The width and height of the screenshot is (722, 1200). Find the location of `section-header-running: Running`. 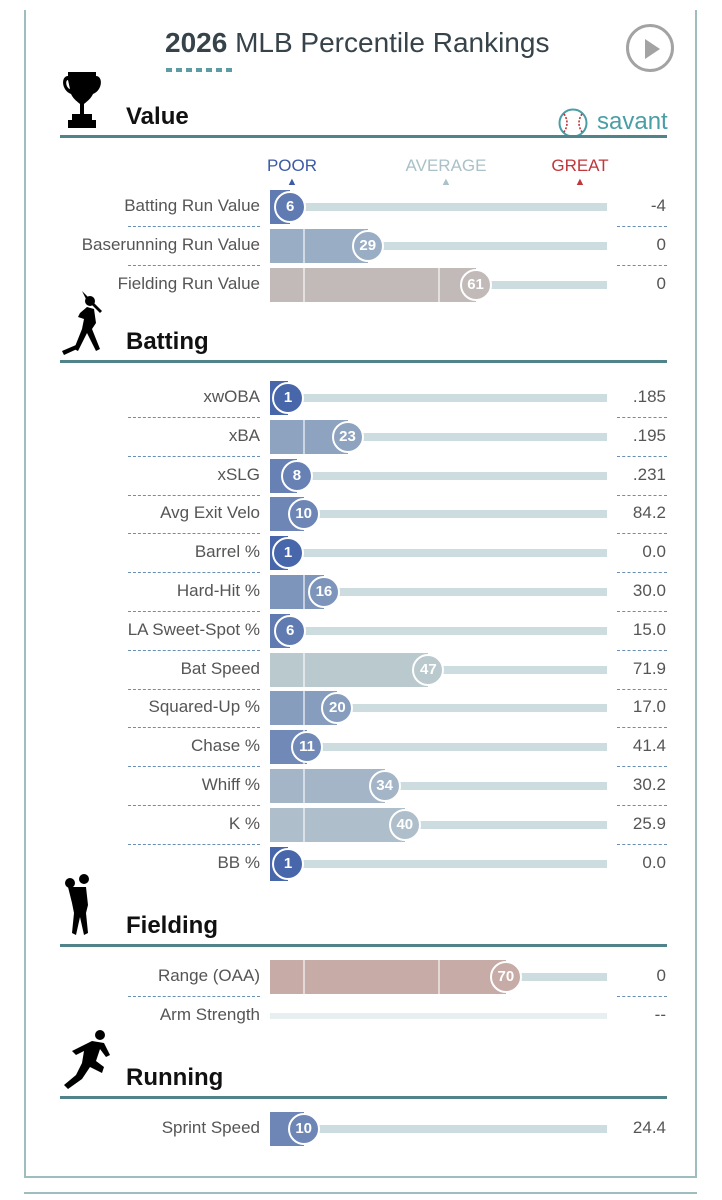

section-header-running: Running is located at coordinates (363, 1064).